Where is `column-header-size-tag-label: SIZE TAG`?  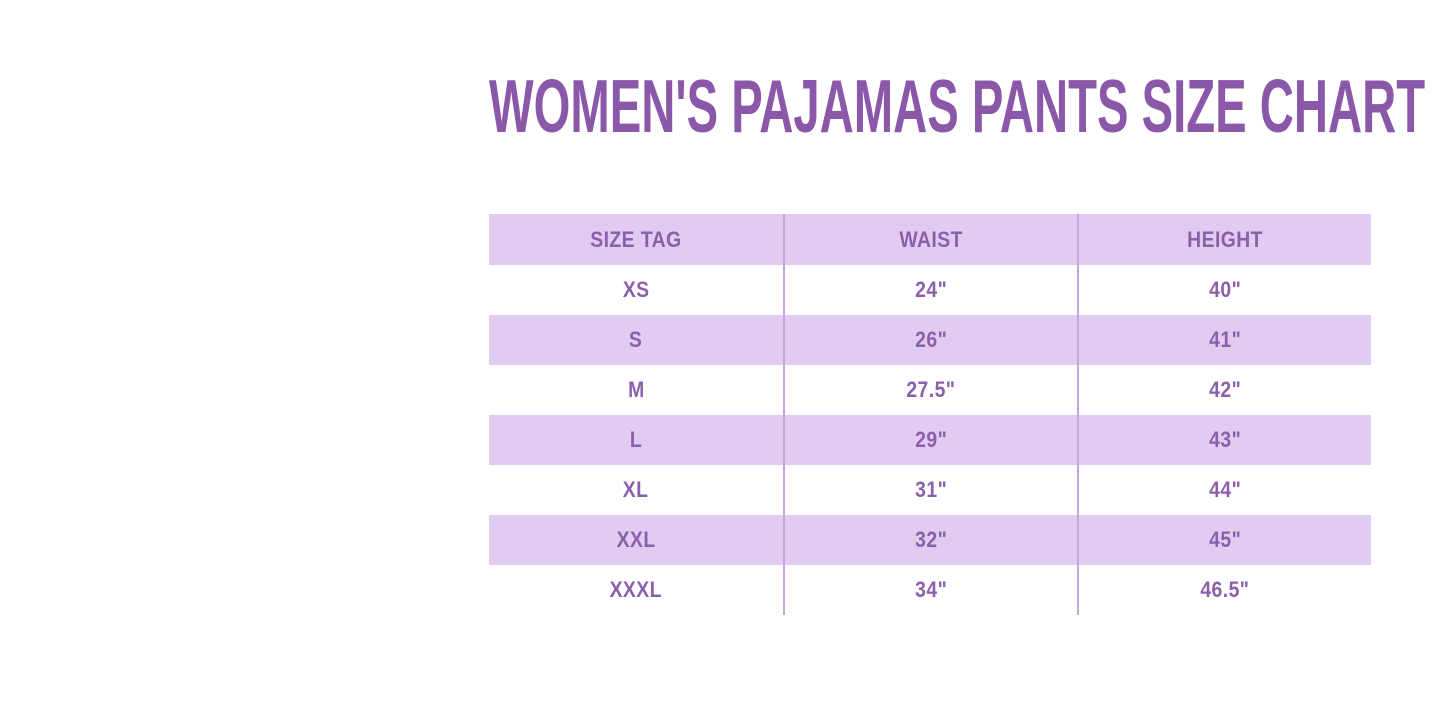 column-header-size-tag-label: SIZE TAG is located at coordinates (636, 239).